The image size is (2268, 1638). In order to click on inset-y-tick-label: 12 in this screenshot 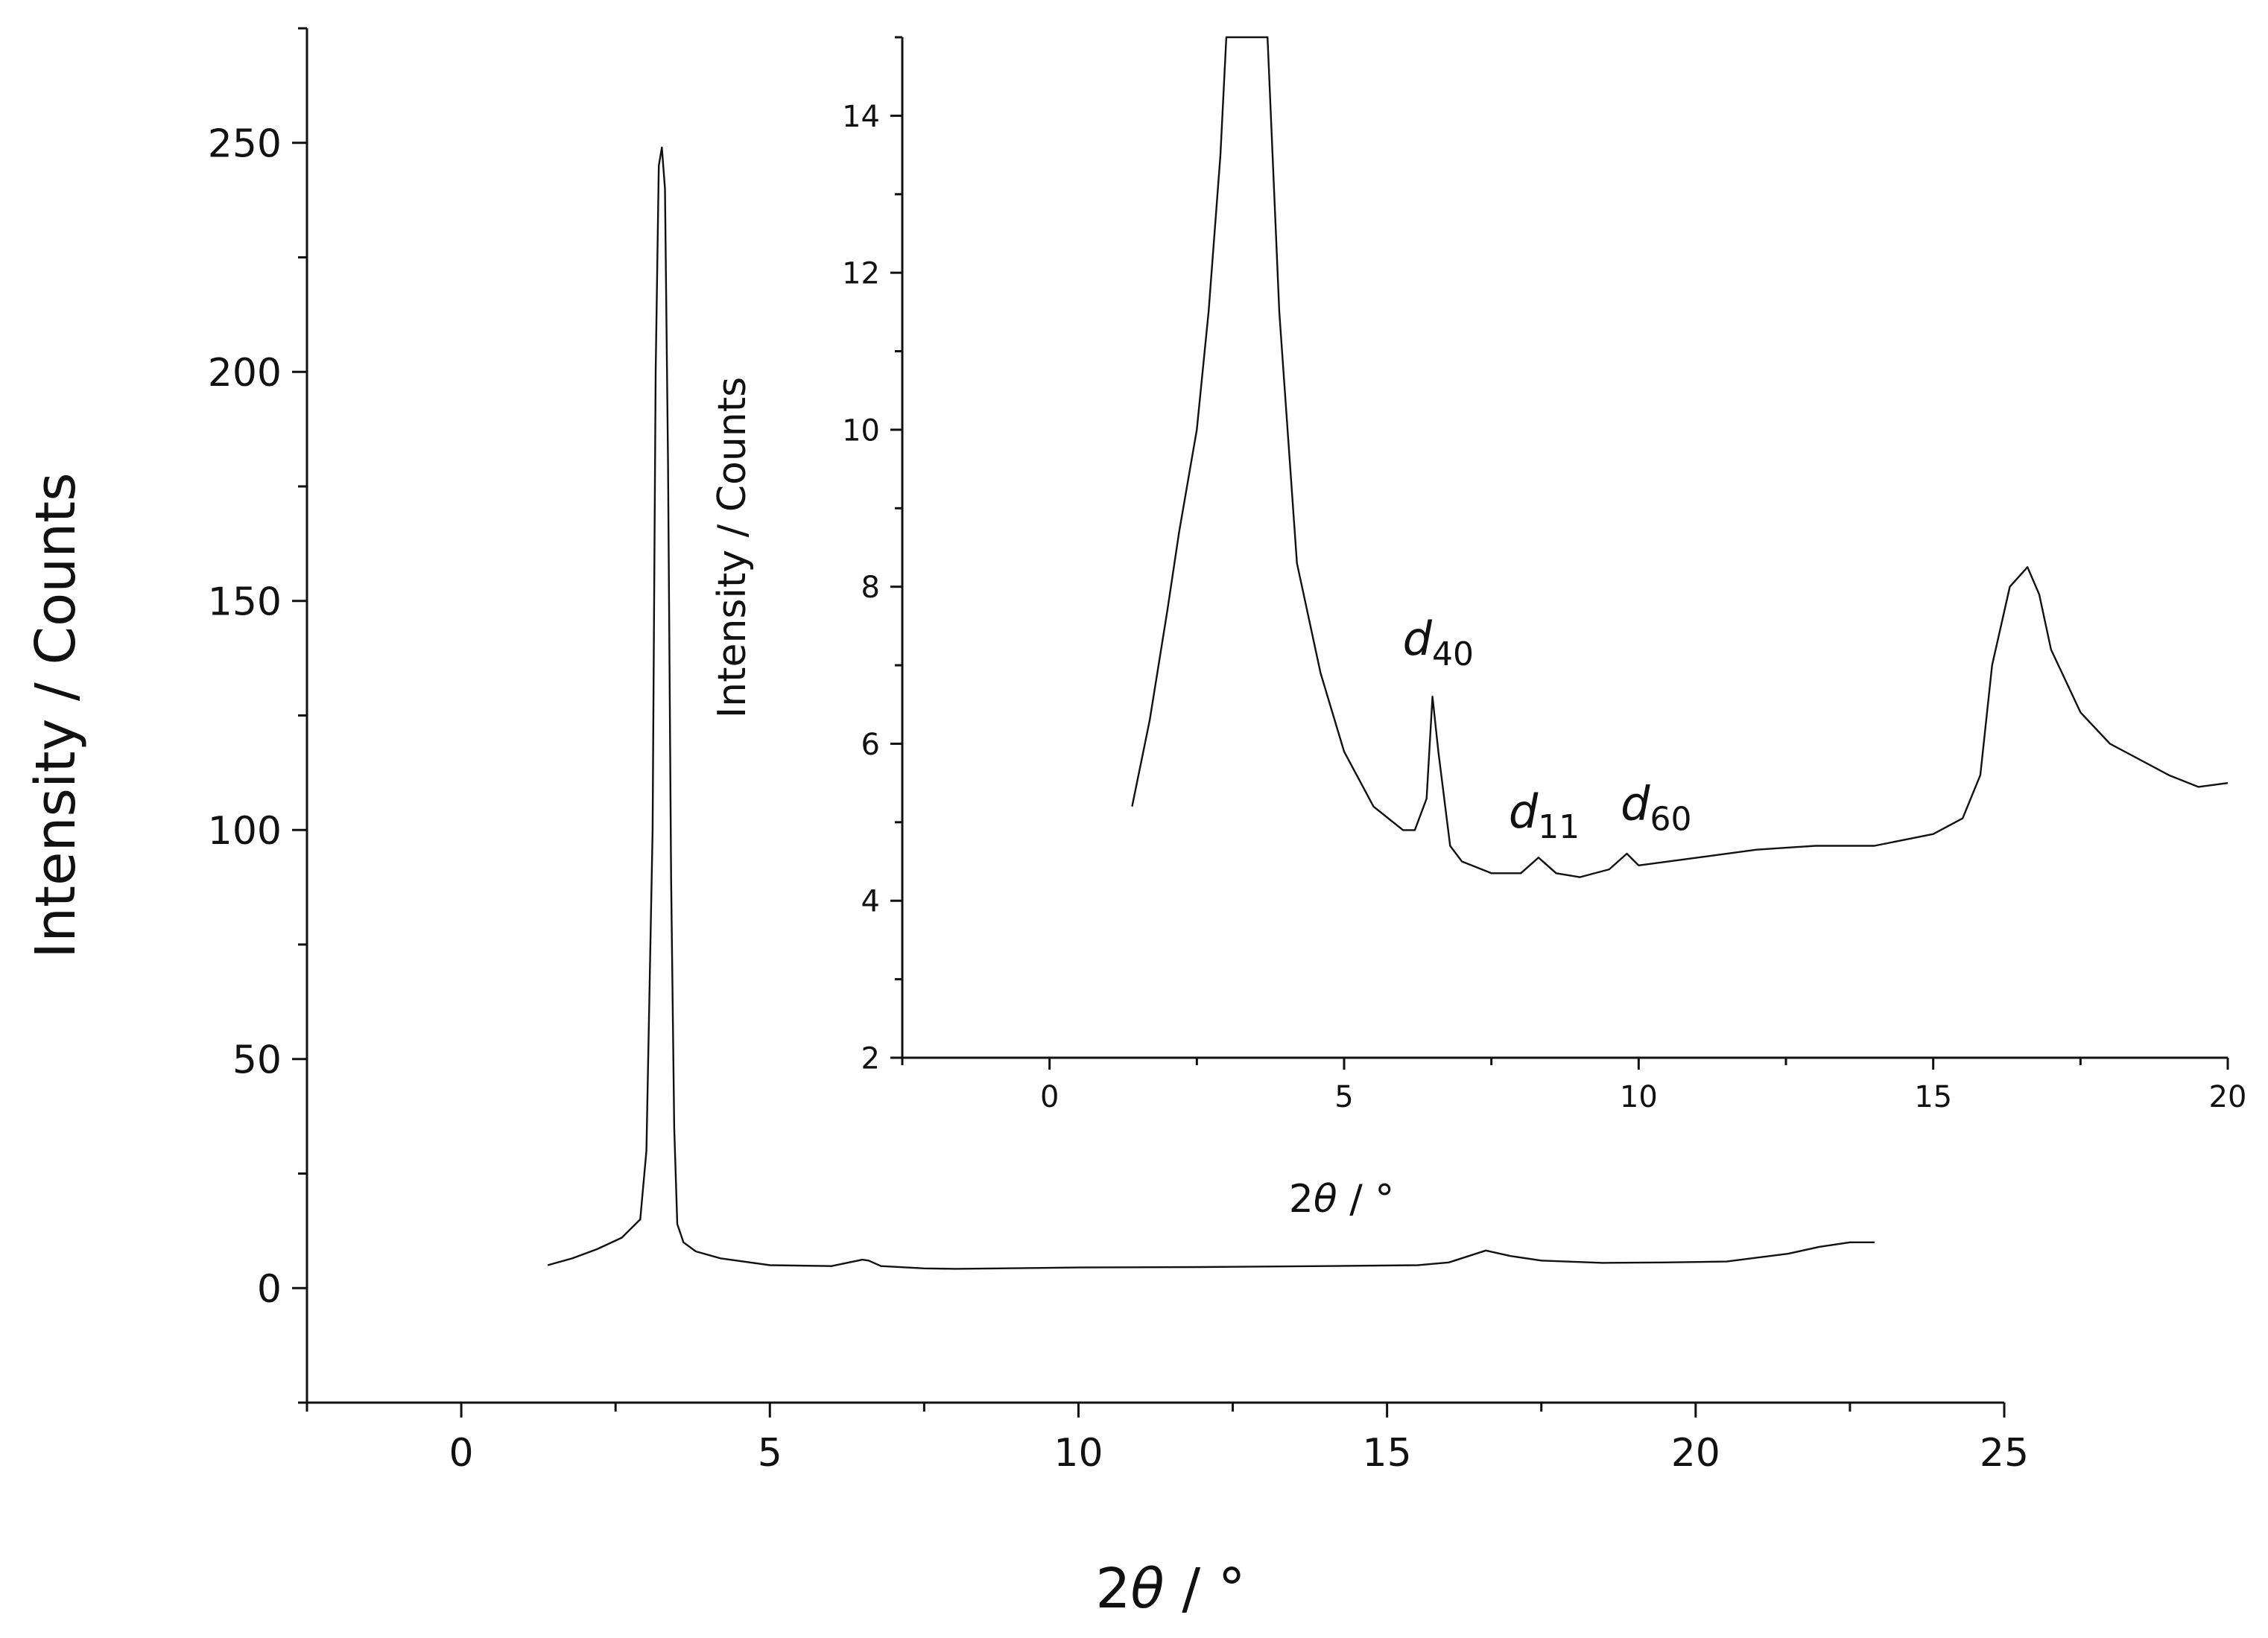, I will do `click(861, 274)`.